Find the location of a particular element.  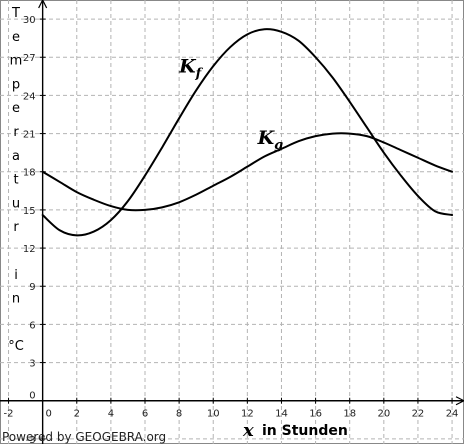

y-tick-label: 18 is located at coordinates (29, 173).